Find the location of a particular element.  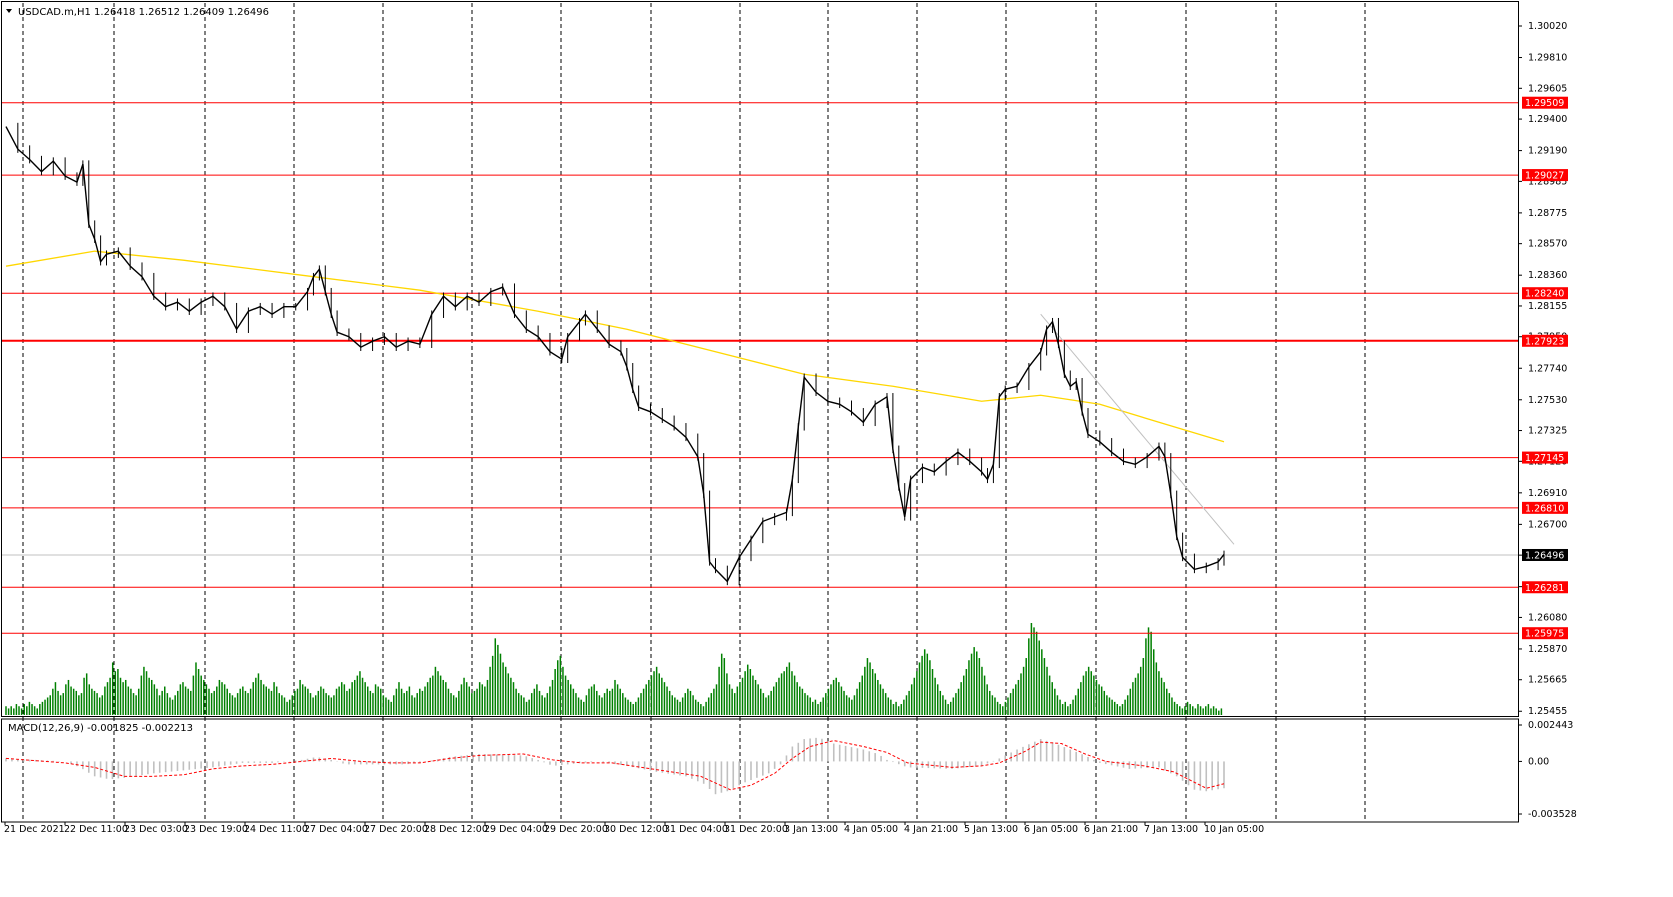

level-price-label: 1.25975 is located at coordinates (1544, 634).